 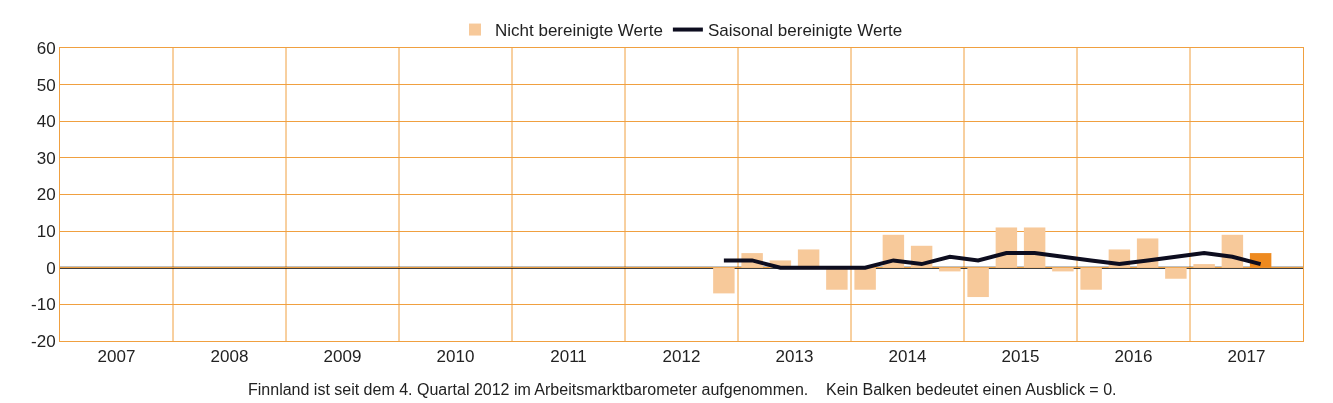 What do you see at coordinates (579, 31) in the screenshot?
I see `legend-label: Nicht bereinigte Werte` at bounding box center [579, 31].